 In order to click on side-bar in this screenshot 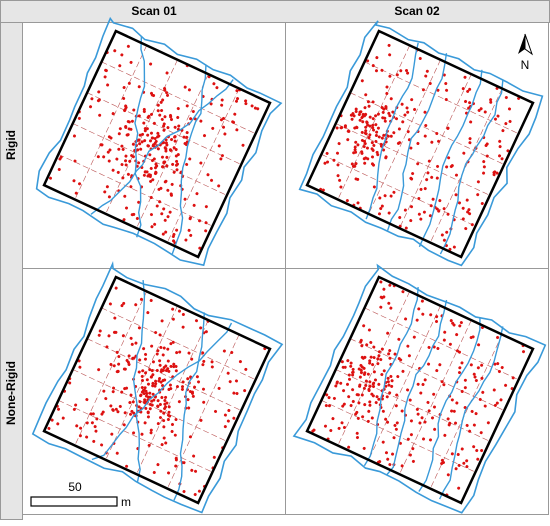, I will do `click(11, 271)`.